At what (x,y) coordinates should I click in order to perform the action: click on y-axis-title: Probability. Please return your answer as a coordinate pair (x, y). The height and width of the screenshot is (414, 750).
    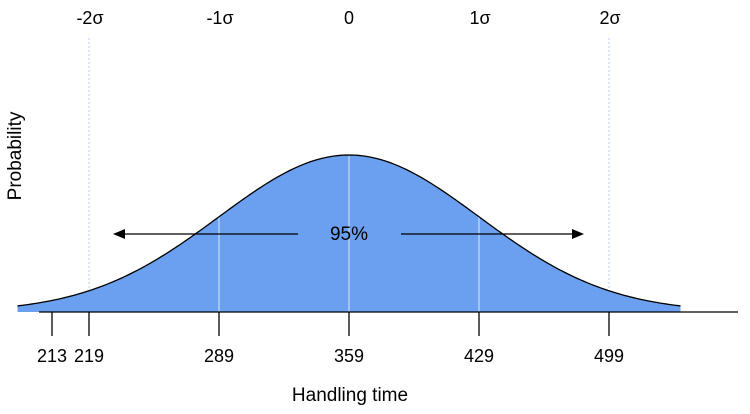
    Looking at the image, I should click on (15, 155).